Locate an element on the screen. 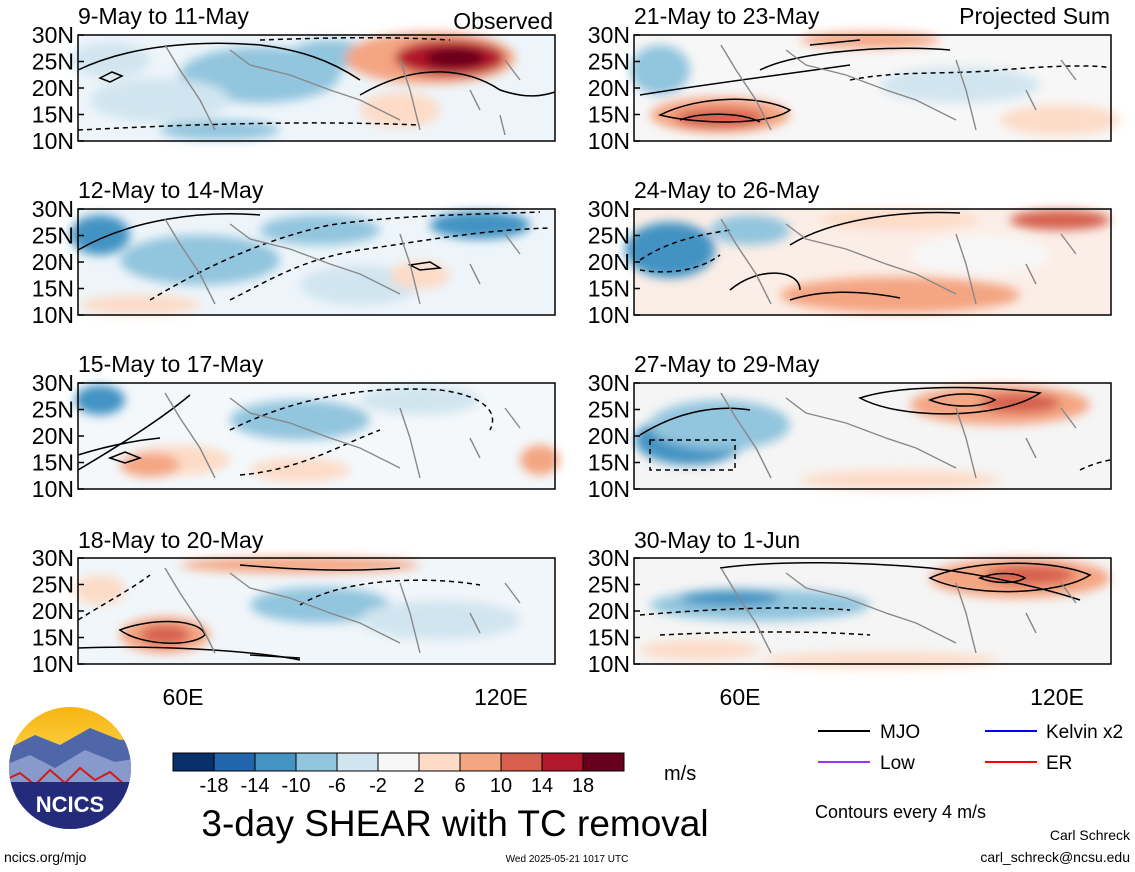 The image size is (1135, 872). site-url: ncics.org/mjo is located at coordinates (45, 857).